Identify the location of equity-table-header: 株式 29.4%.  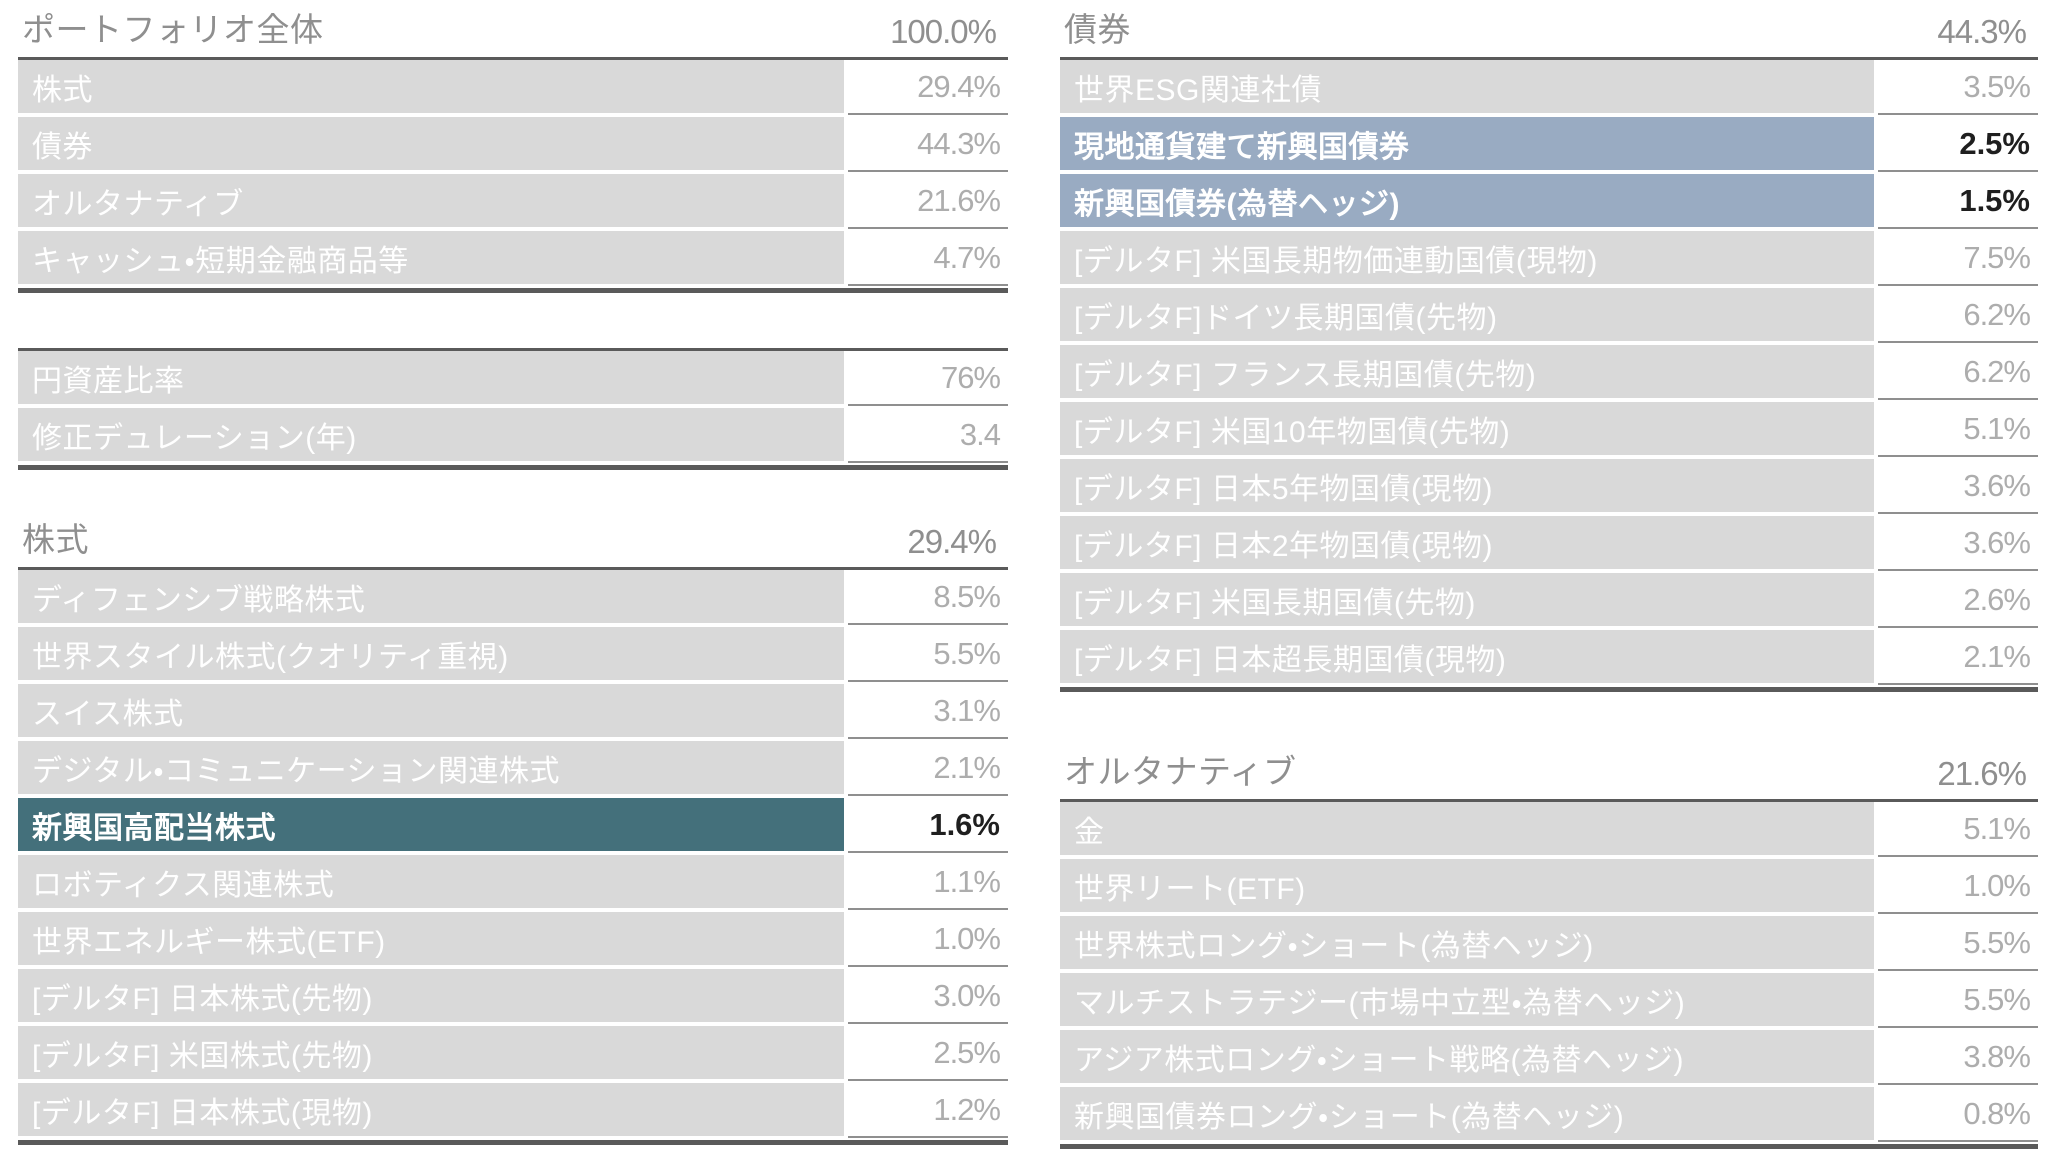
(513, 543).